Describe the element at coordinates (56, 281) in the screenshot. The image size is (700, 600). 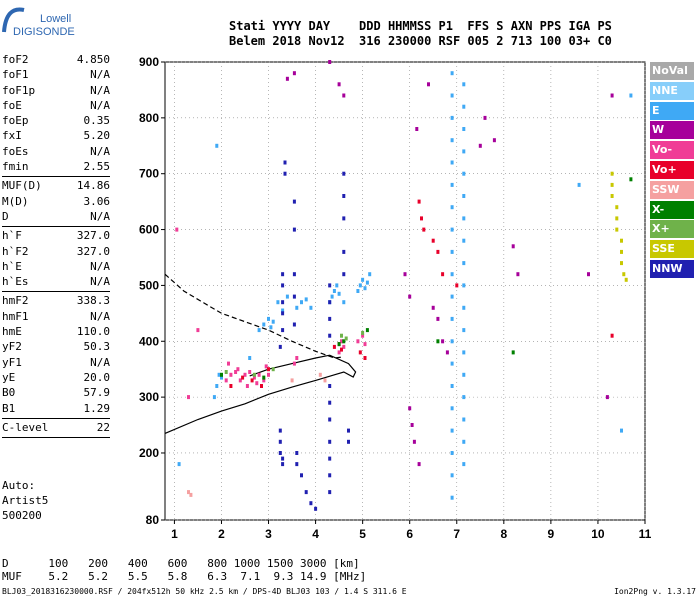
I see `param-row: h`Es N/A` at that location.